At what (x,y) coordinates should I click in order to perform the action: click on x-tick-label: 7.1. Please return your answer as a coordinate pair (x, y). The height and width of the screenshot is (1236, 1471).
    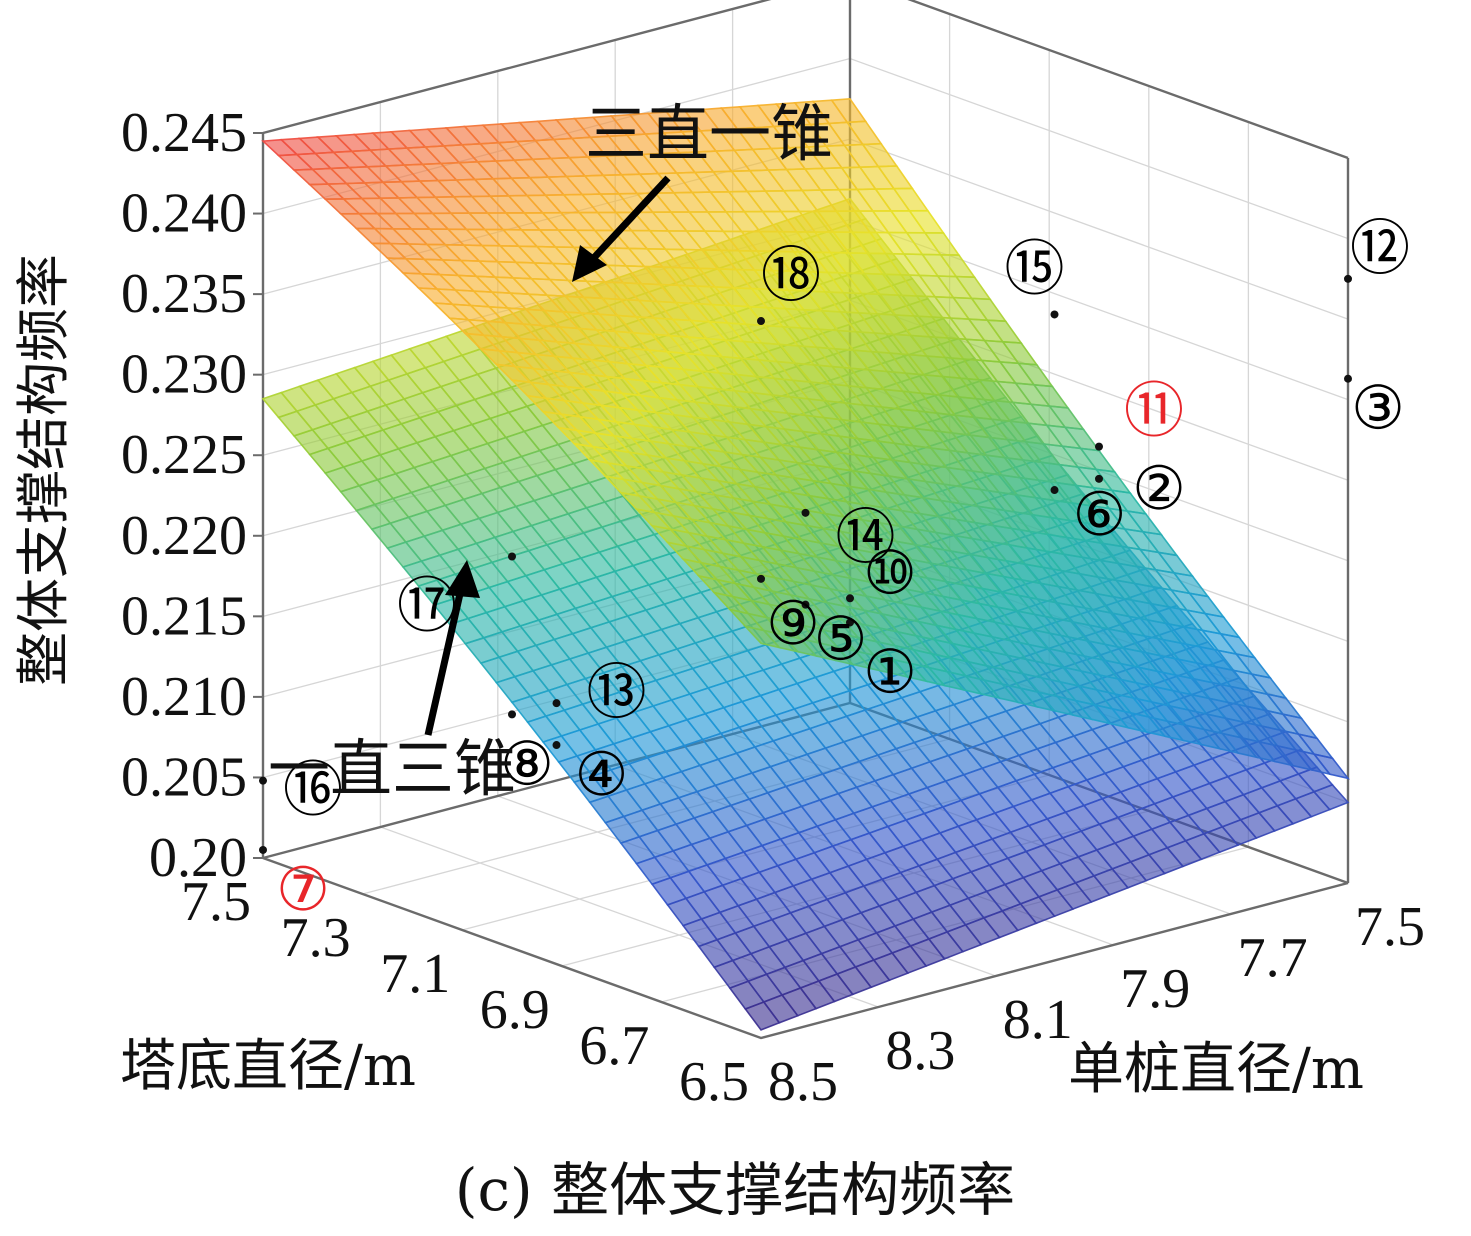
    Looking at the image, I should click on (415, 974).